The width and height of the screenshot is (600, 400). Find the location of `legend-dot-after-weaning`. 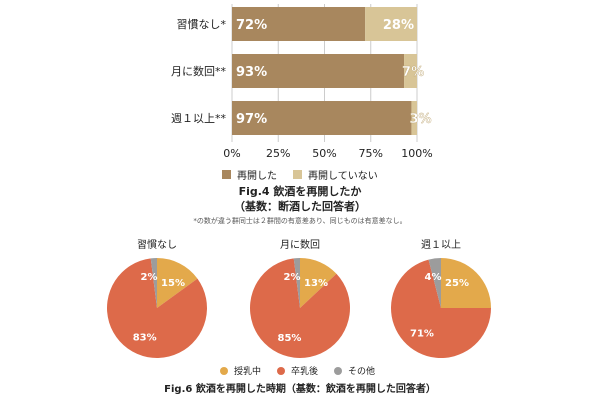

legend-dot-after-weaning is located at coordinates (281, 370).